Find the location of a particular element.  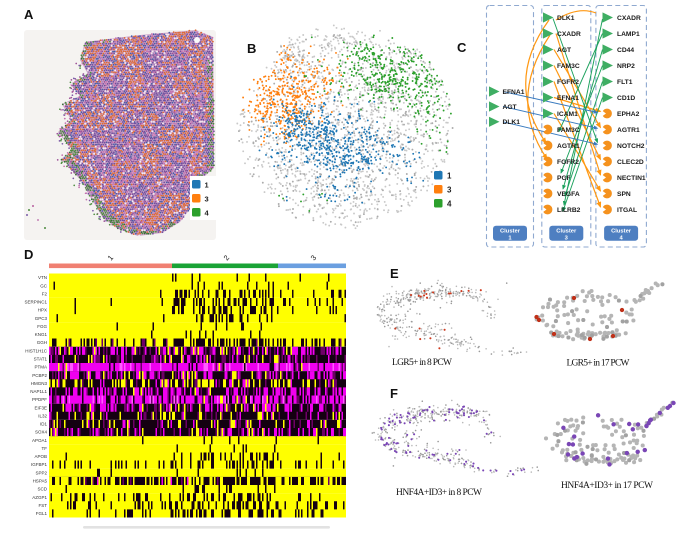

svg-text: LGR5+ in 8 PCW is located at coordinates (422, 363).